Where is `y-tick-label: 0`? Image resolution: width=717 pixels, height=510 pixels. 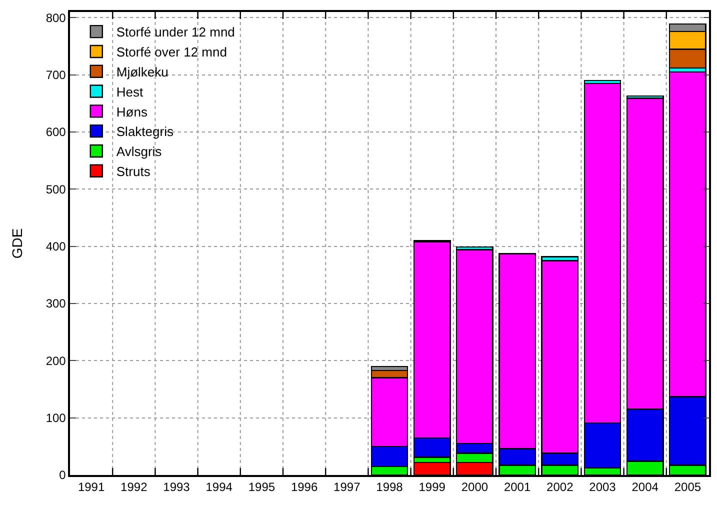
y-tick-label: 0 is located at coordinates (62, 475).